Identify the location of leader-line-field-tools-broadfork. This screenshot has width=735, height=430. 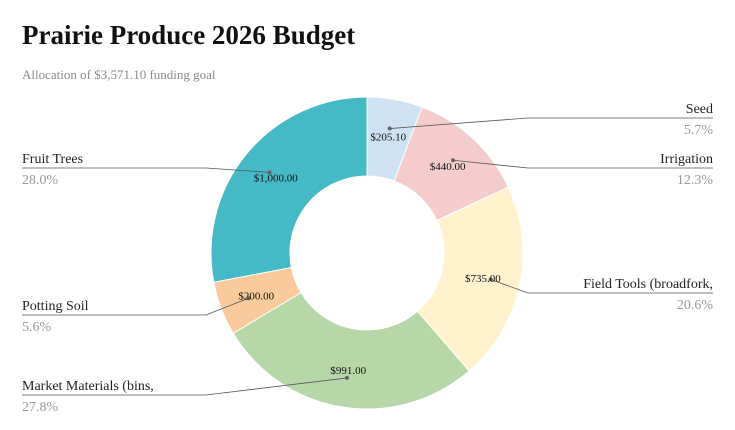
(601, 286).